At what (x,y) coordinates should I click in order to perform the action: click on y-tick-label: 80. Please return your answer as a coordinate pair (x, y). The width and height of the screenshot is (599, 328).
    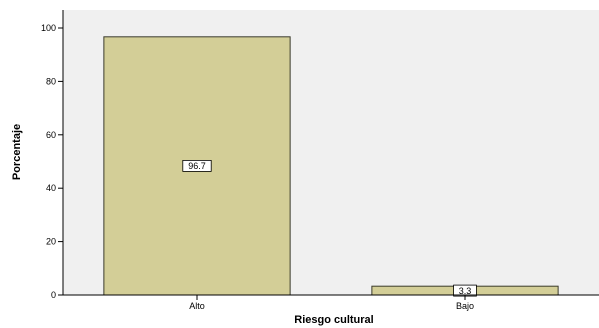
    Looking at the image, I should click on (51, 81).